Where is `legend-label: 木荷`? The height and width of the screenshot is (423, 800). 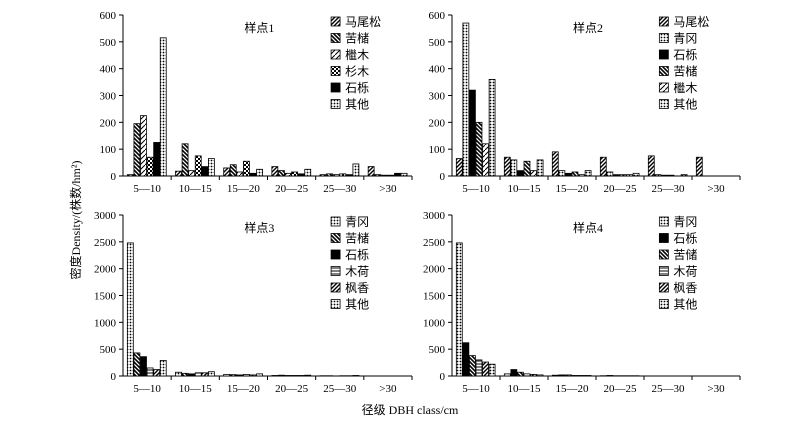 legend-label: 木荷 is located at coordinates (357, 272).